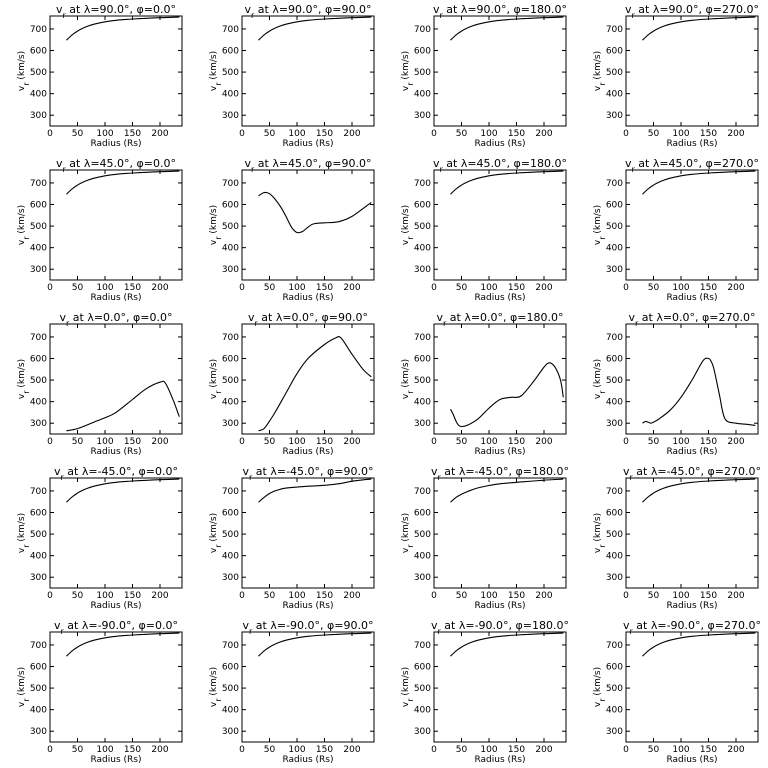 The height and width of the screenshot is (768, 768). What do you see at coordinates (307, 627) in the screenshot?
I see `panel-title: vr at λ=-90.0°, φ=90.0°` at bounding box center [307, 627].